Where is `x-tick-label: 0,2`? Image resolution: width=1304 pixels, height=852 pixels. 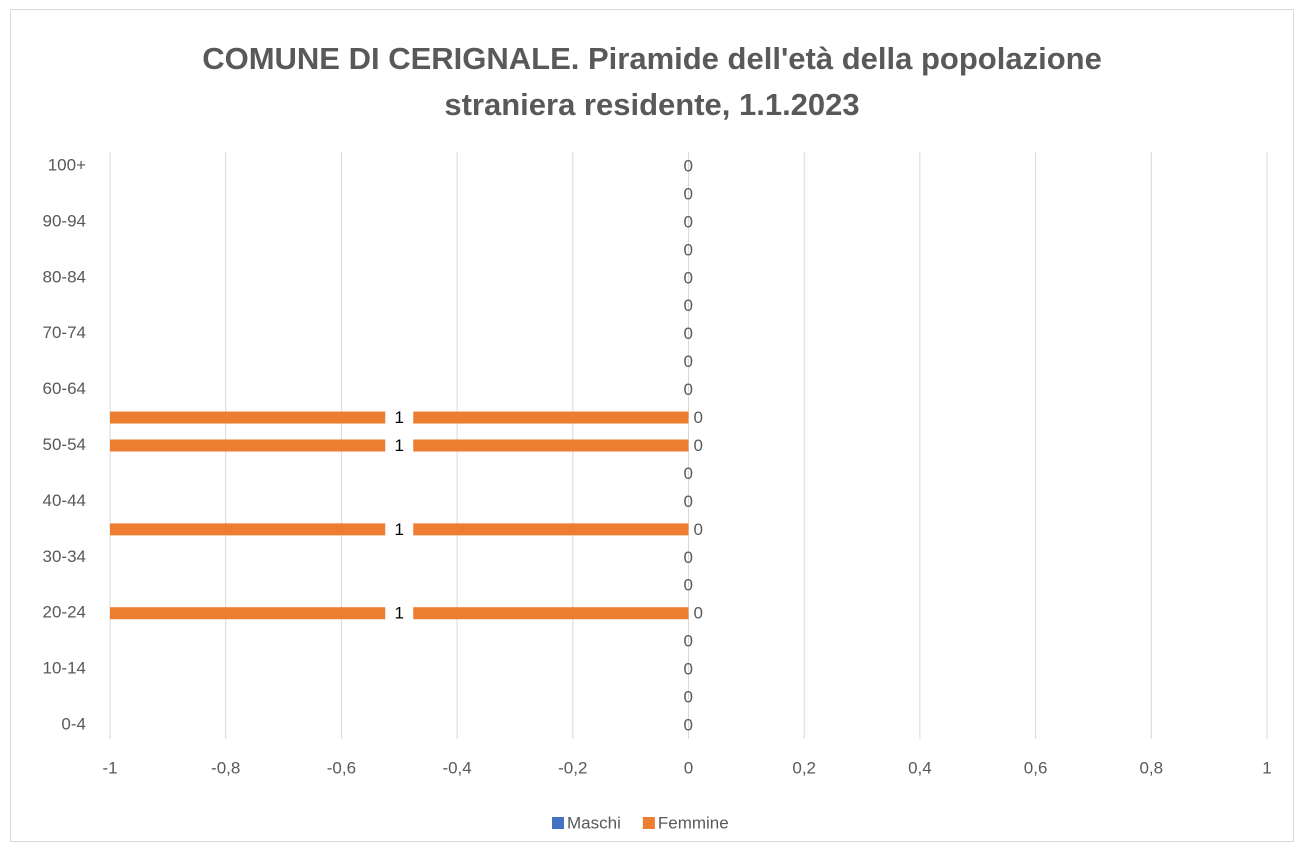 x-tick-label: 0,2 is located at coordinates (804, 767).